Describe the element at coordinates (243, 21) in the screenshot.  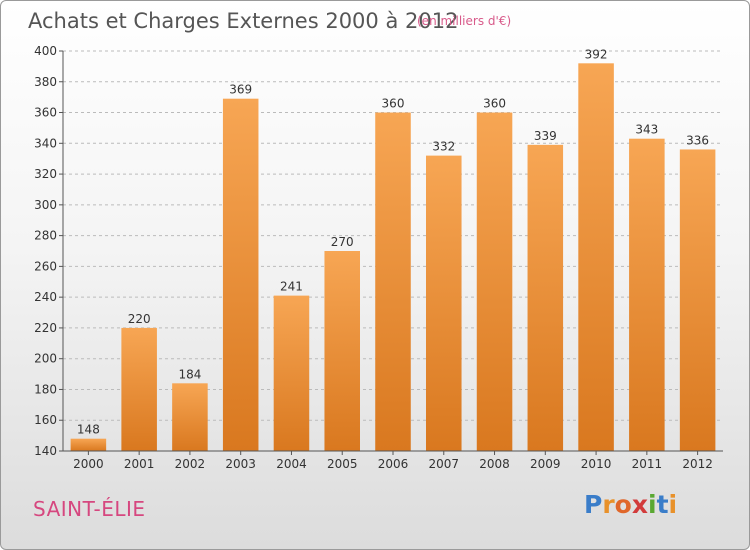
I see `chart-title: Achats et Charges Externes 2000 à 2012` at that location.